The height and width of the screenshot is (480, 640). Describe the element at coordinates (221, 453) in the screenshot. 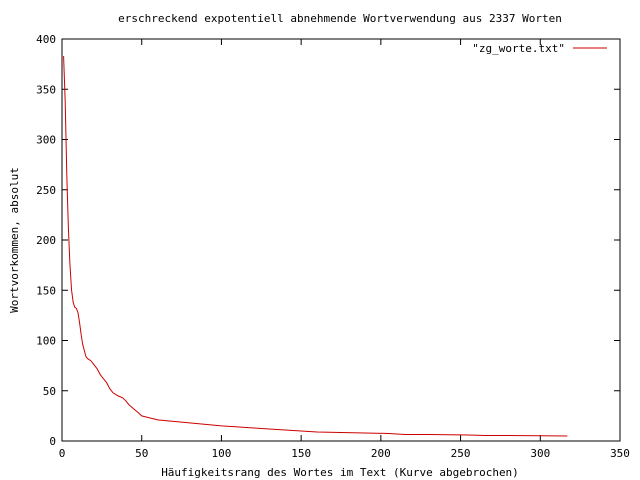

I see `x-tick-label: 100` at that location.